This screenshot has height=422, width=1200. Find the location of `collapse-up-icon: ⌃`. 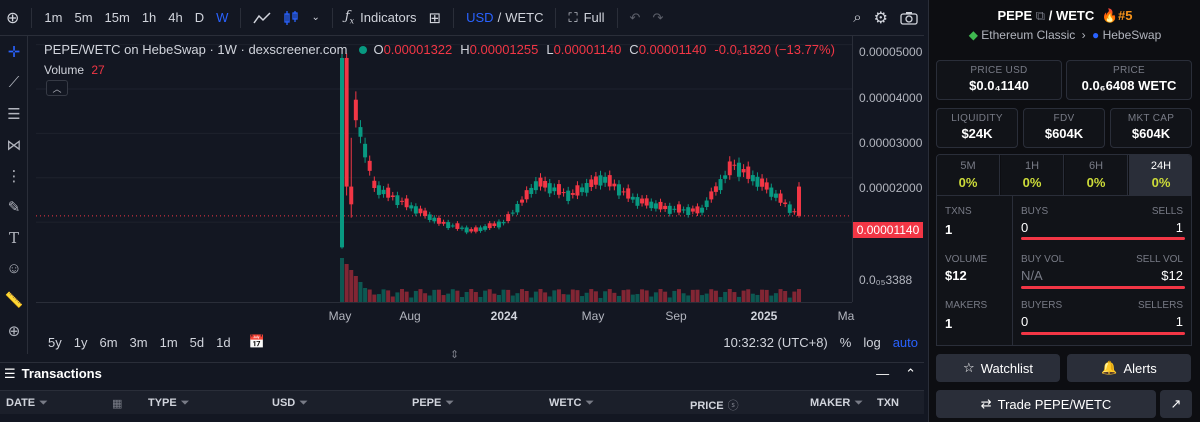

collapse-up-icon: ⌃ is located at coordinates (910, 373).